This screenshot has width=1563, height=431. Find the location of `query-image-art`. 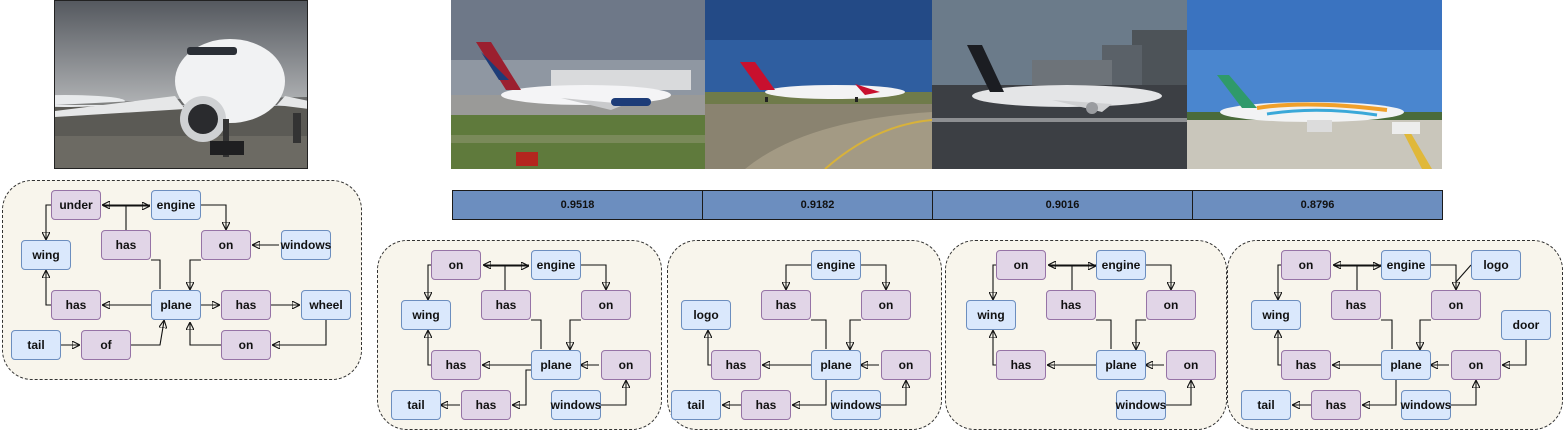

query-image-art is located at coordinates (181, 84).